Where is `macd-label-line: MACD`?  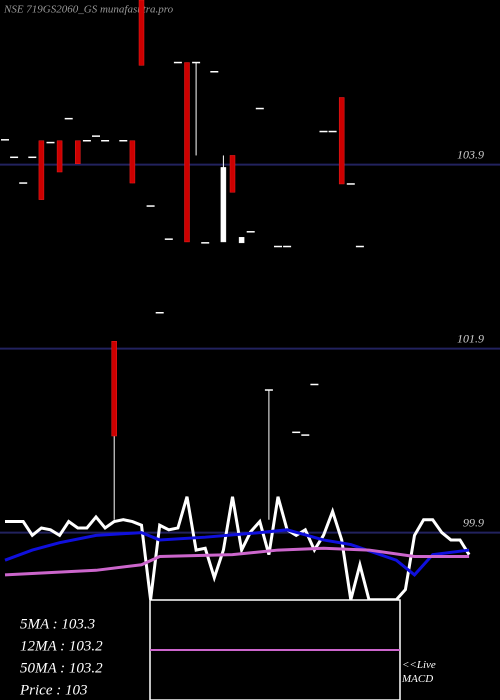 macd-label-line: MACD is located at coordinates (417, 679).